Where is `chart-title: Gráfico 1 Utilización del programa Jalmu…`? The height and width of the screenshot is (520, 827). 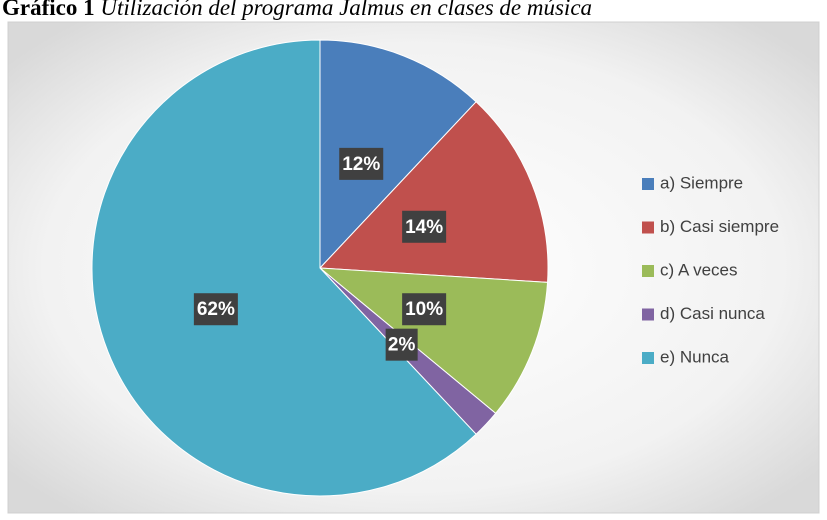 chart-title: Gráfico 1 Utilización del programa Jalmu… is located at coordinates (297, 10).